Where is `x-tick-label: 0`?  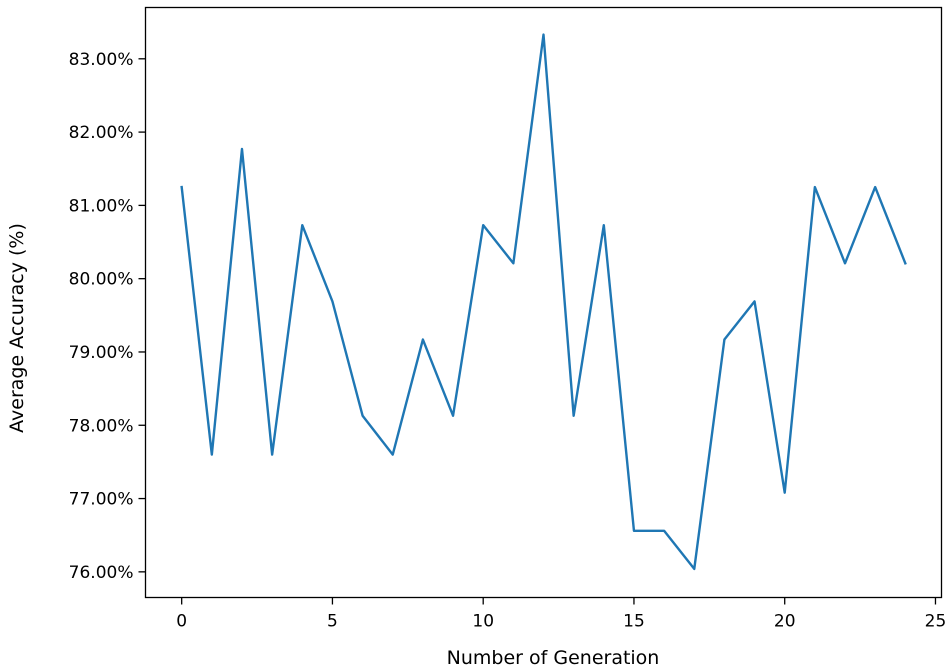 x-tick-label: 0 is located at coordinates (181, 622).